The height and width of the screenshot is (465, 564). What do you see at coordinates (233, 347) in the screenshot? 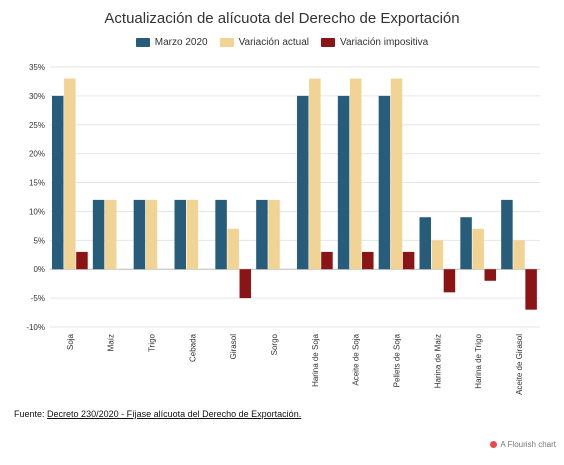
I see `x-tick-label: Girasol` at bounding box center [233, 347].